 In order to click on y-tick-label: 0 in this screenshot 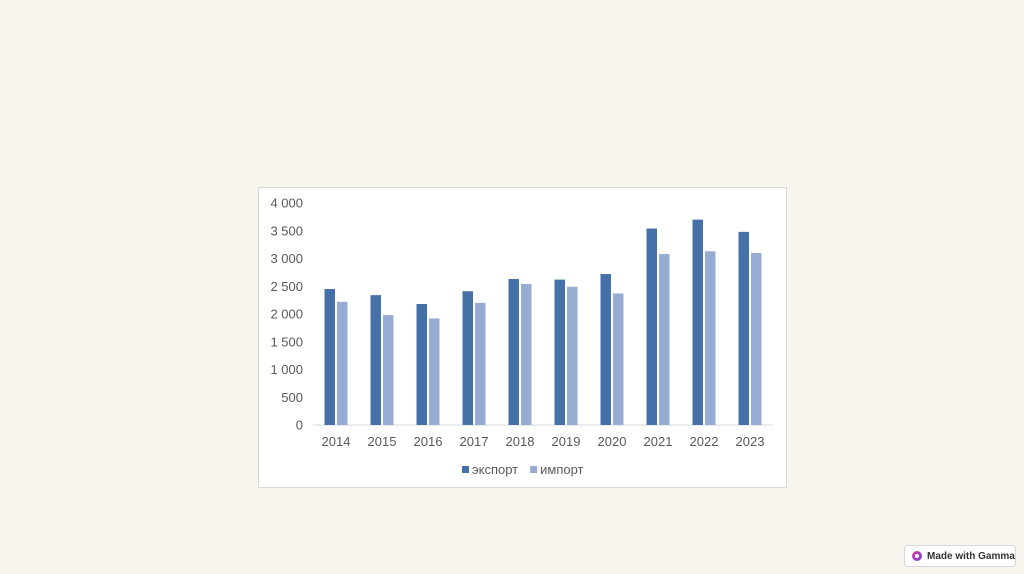, I will do `click(299, 425)`.